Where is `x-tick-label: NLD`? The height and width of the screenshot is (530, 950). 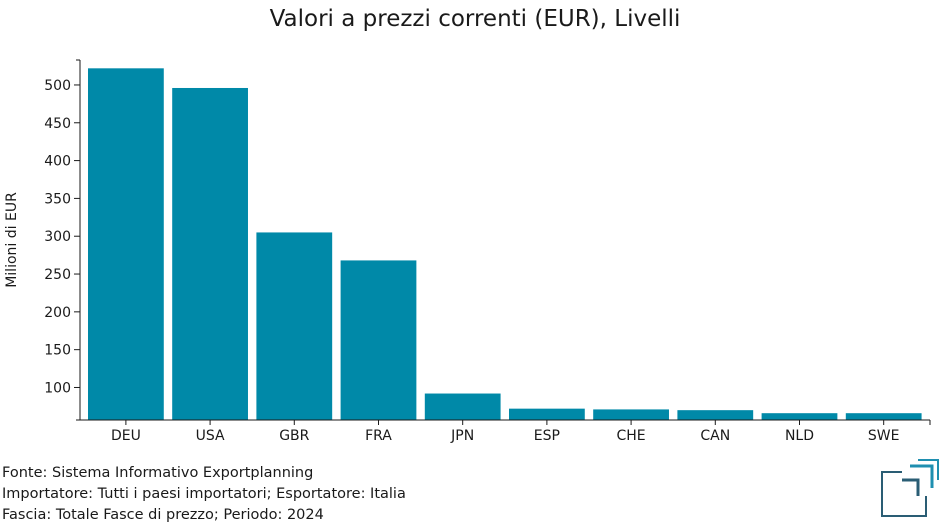 x-tick-label: NLD is located at coordinates (799, 436).